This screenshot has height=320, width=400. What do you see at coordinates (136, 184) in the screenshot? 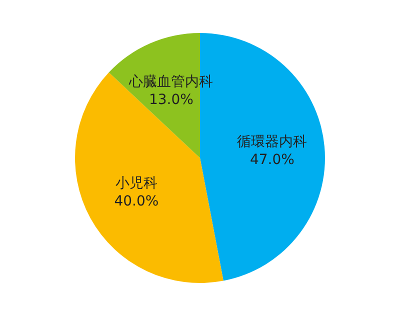
I see `slice-label: 小児科` at bounding box center [136, 184].